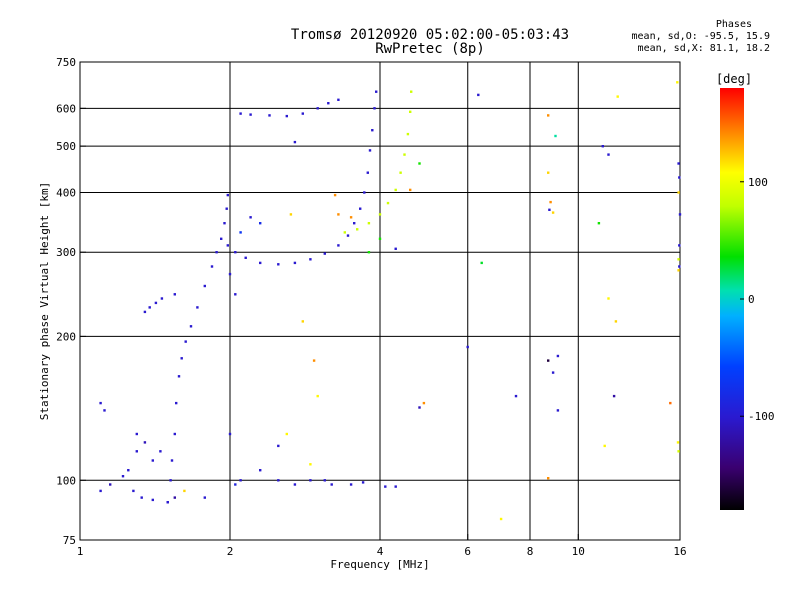 This screenshot has height=600, width=800. Describe the element at coordinates (578, 551) in the screenshot. I see `x-tick-label: 10` at that location.